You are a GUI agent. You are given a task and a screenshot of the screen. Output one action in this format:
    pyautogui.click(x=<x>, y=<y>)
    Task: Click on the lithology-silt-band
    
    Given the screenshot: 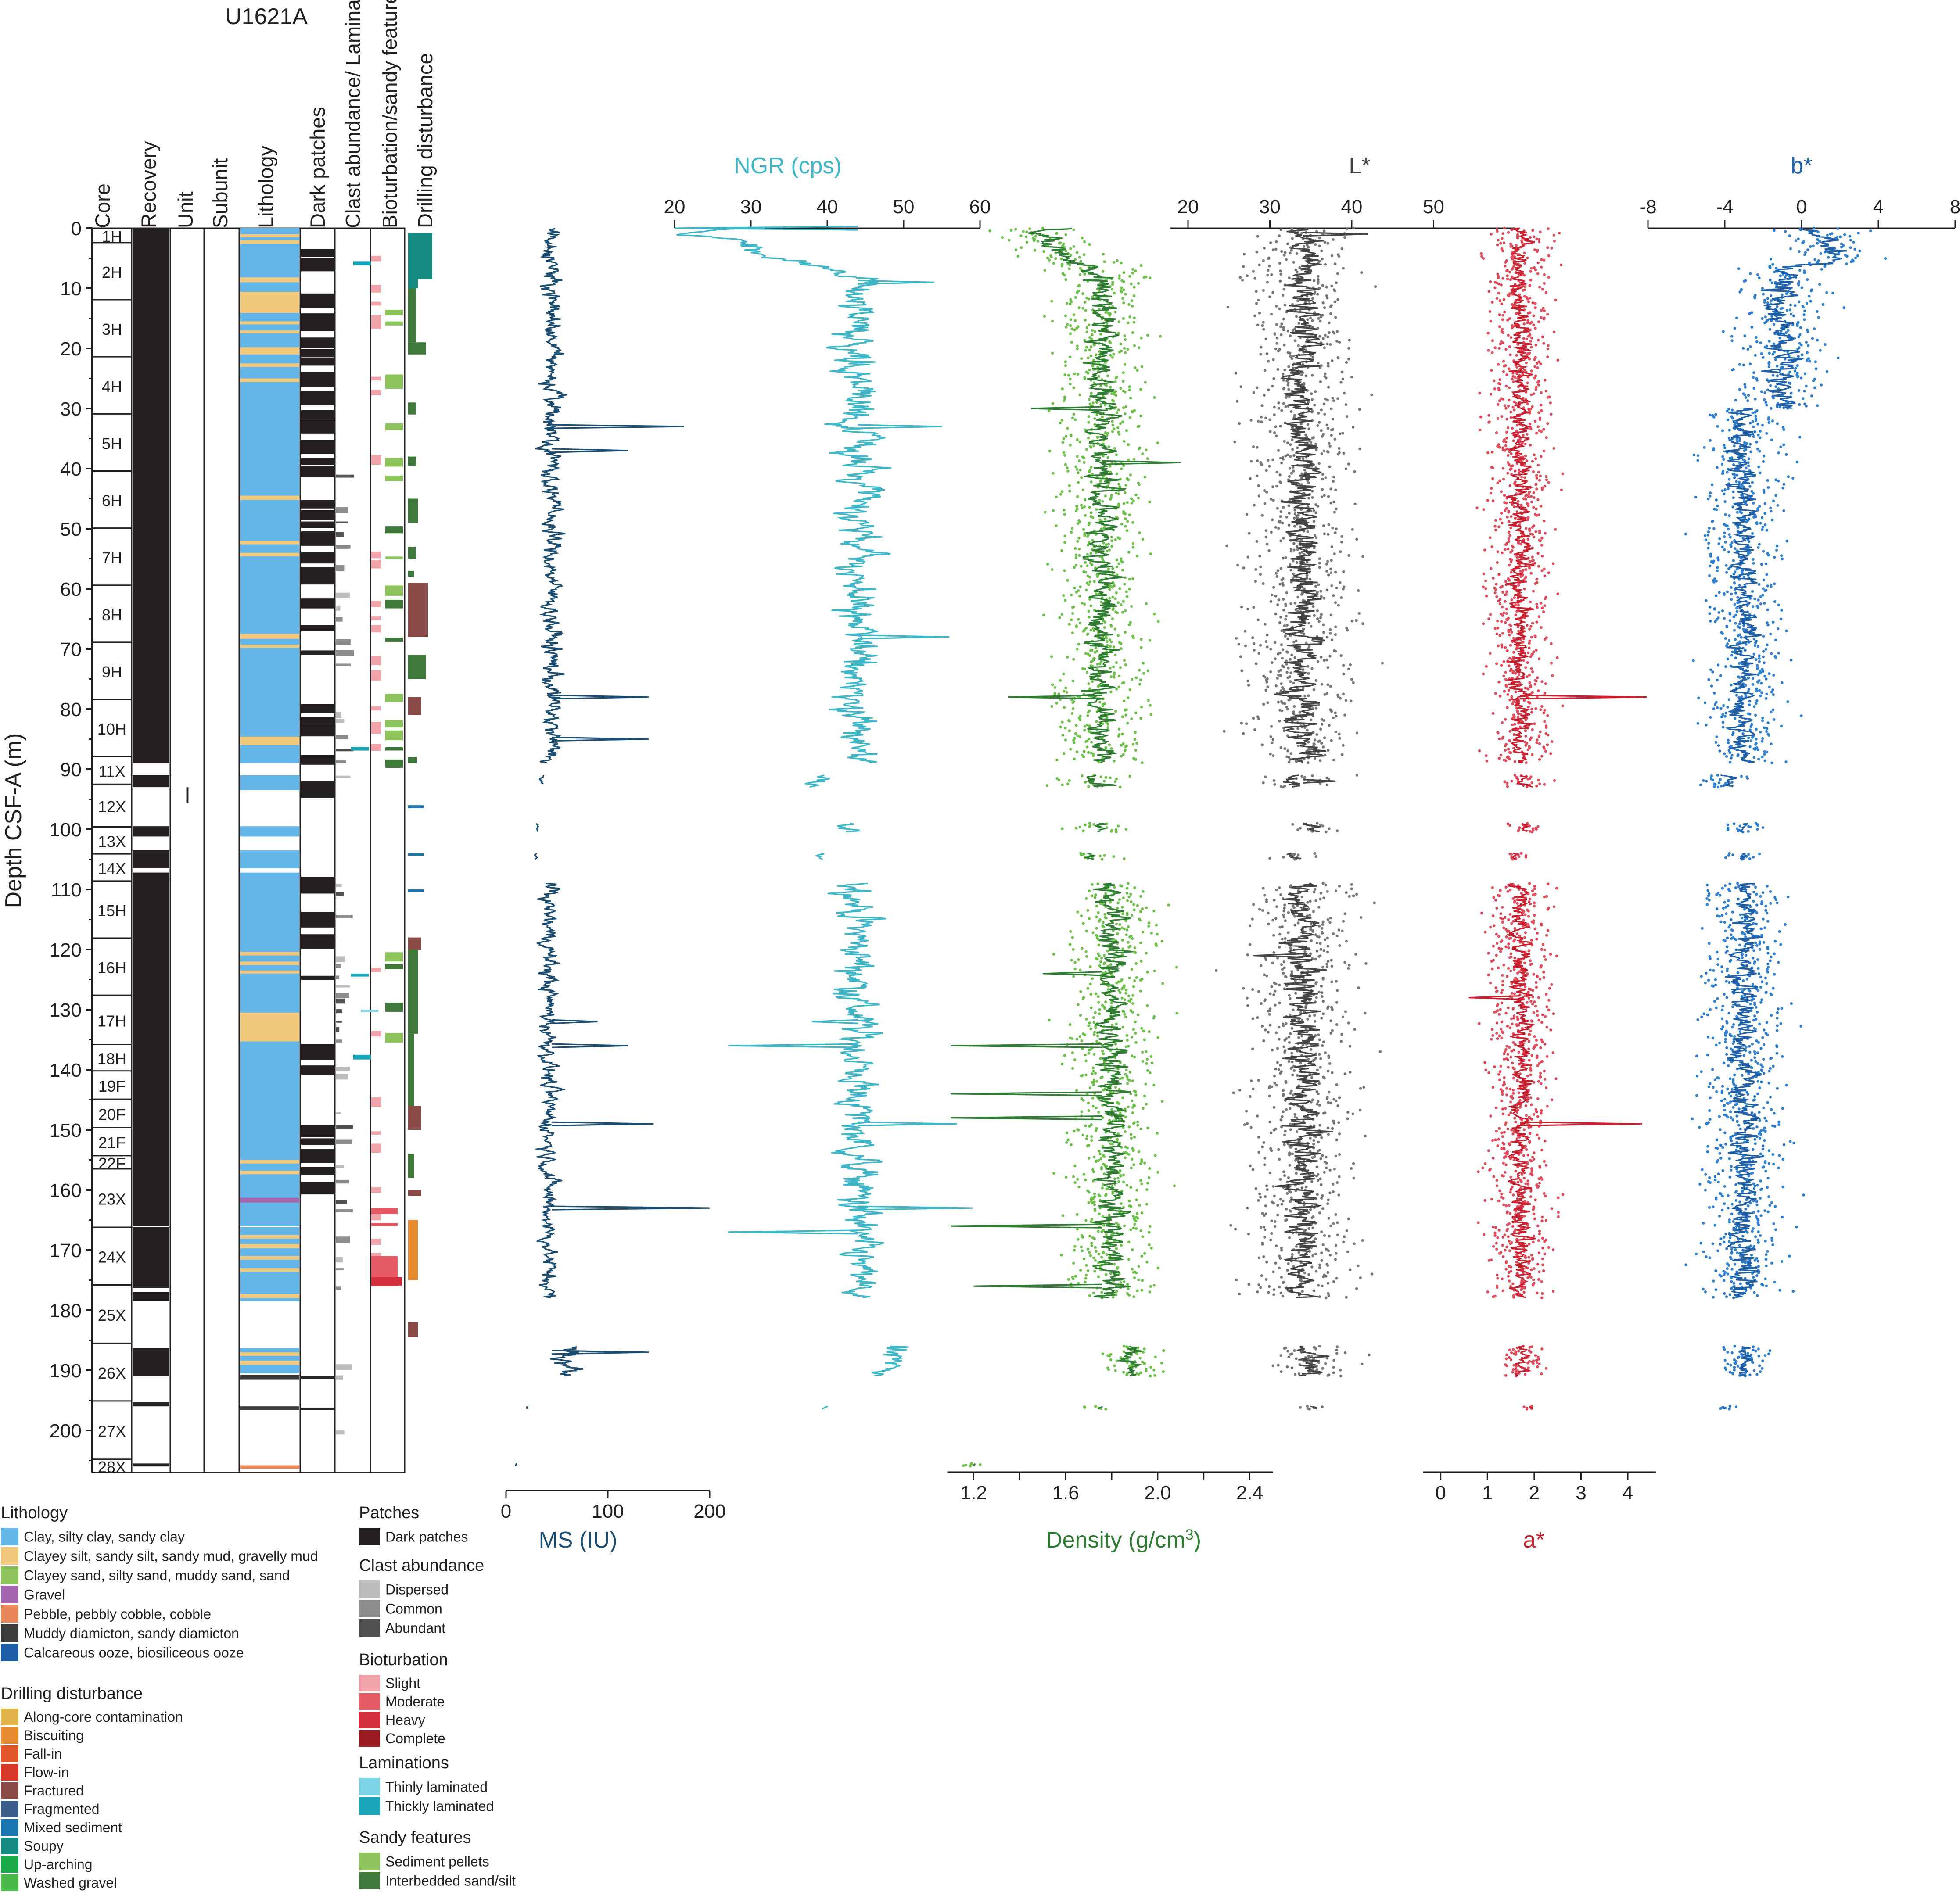 What is the action you would take?
    pyautogui.click(x=269, y=1173)
    